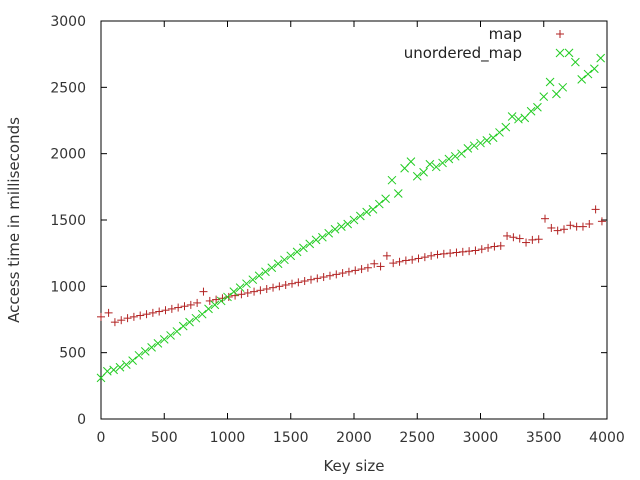 The width and height of the screenshot is (640, 480). Describe the element at coordinates (481, 438) in the screenshot. I see `x-tick-label: 3000` at that location.